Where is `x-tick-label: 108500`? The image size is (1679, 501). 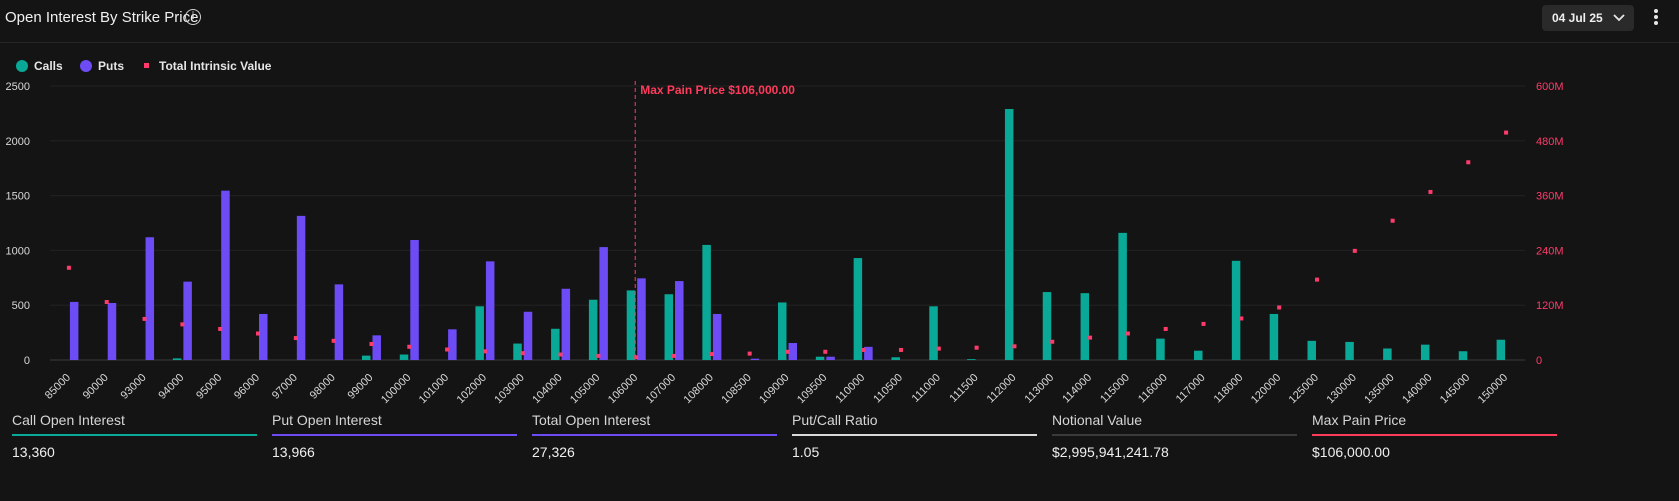 x-tick-label: 108500 is located at coordinates (736, 389).